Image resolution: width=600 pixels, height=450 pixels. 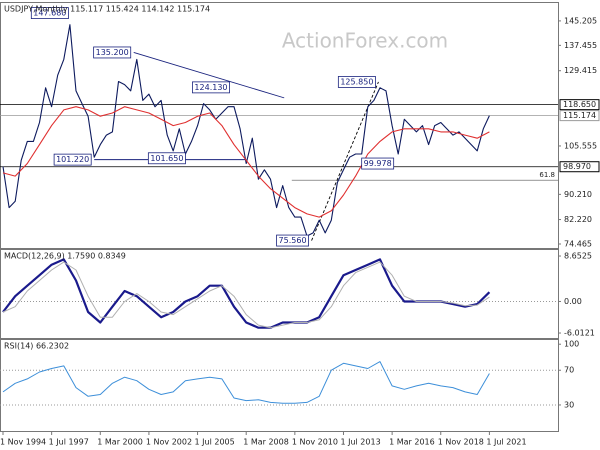 What do you see at coordinates (573, 301) in the screenshot?
I see `y-tick-label: 0.00` at bounding box center [573, 301].